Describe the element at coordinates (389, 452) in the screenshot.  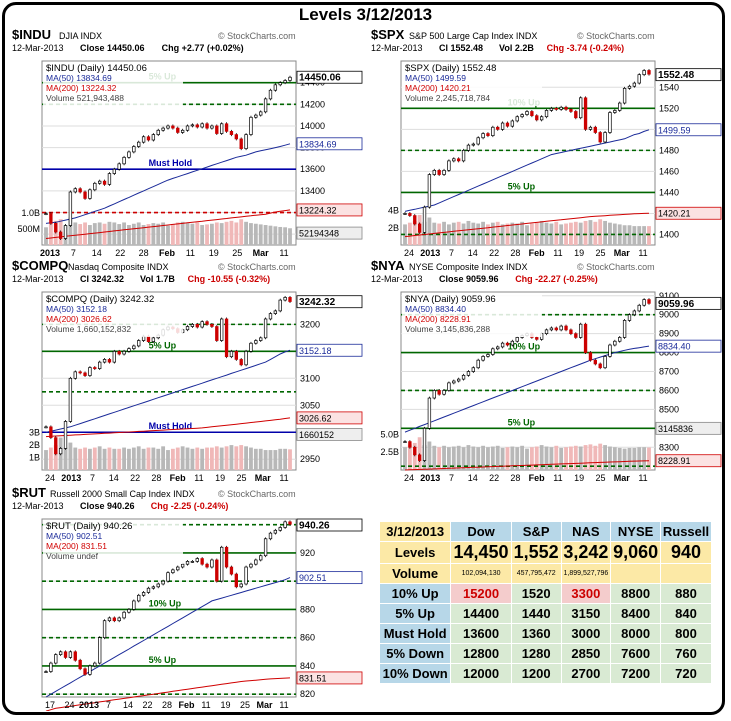
I see `nya-volume-tick: 2.5B` at that location.